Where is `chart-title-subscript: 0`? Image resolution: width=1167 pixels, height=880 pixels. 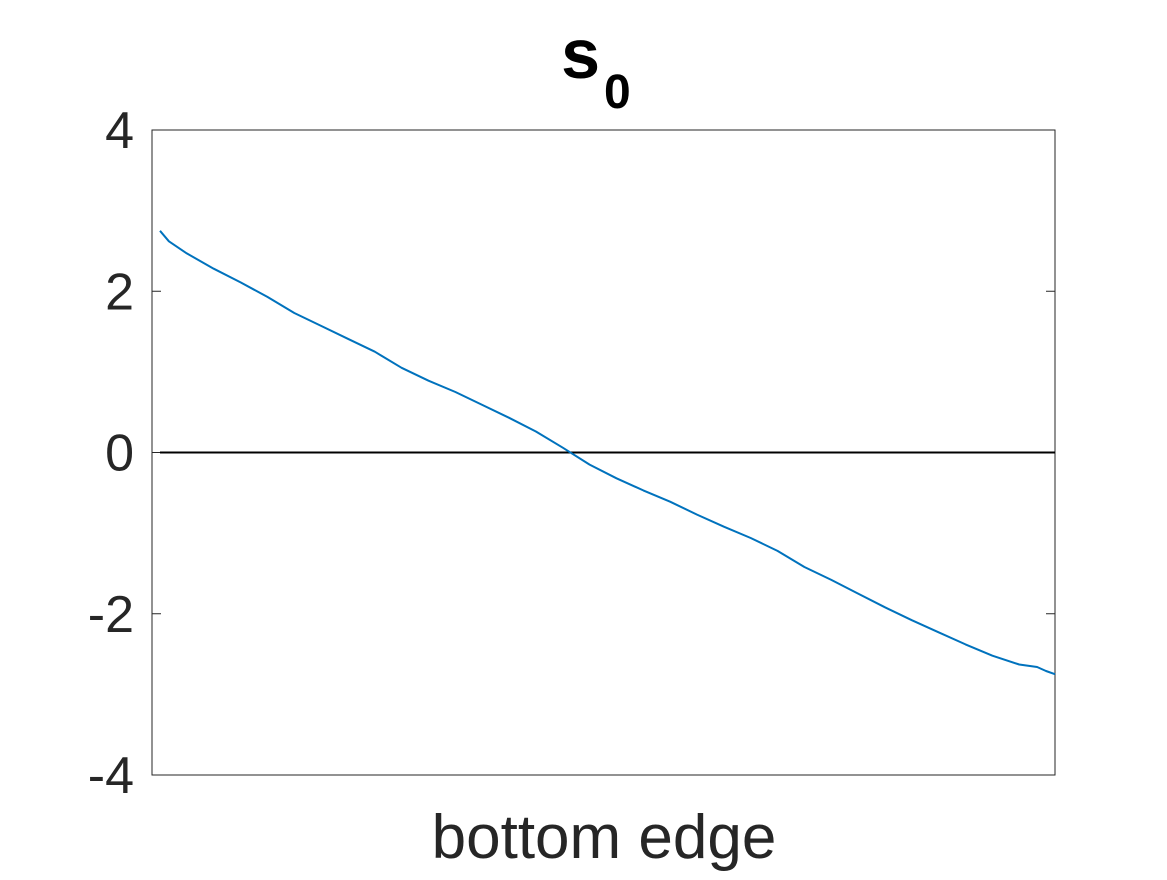 chart-title-subscript: 0 is located at coordinates (617, 92).